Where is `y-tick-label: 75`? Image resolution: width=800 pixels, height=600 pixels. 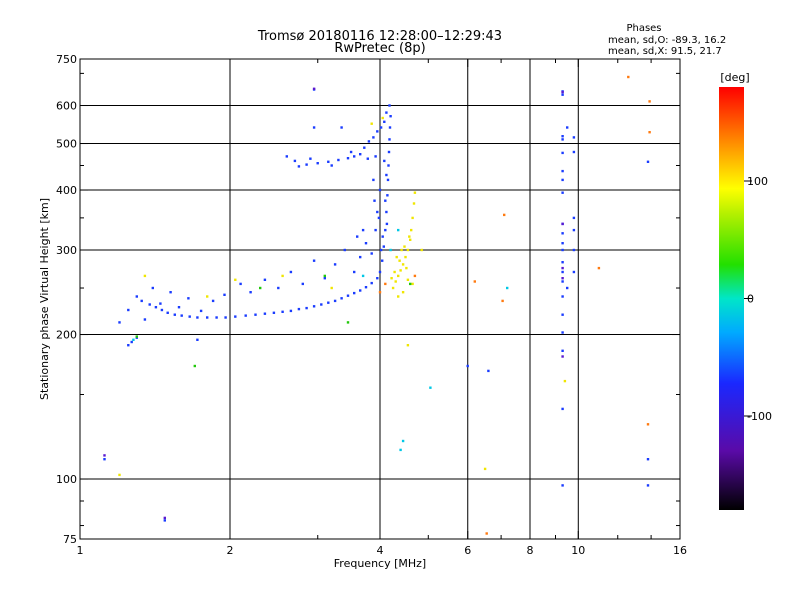
y-tick-label: 75 is located at coordinates (70, 539).